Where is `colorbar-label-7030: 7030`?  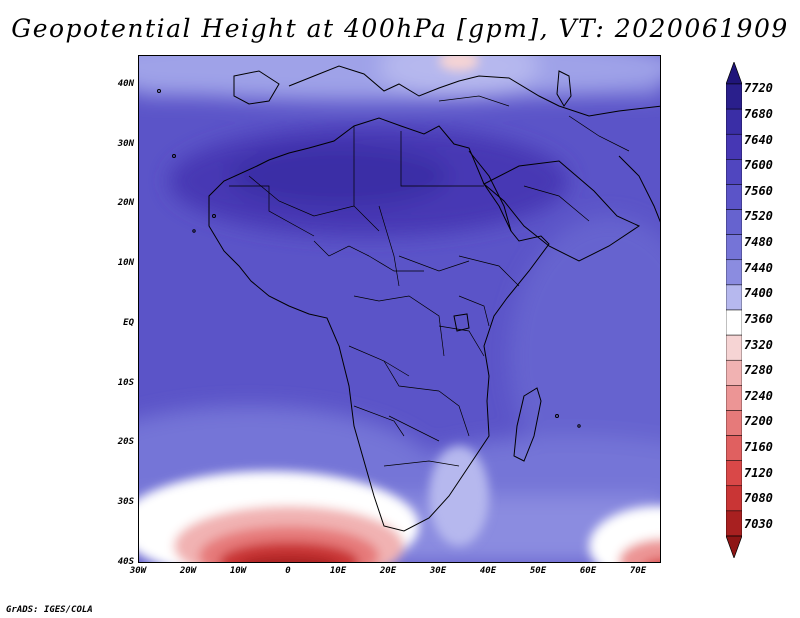
colorbar-label-7030: 7030 is located at coordinates (758, 524).